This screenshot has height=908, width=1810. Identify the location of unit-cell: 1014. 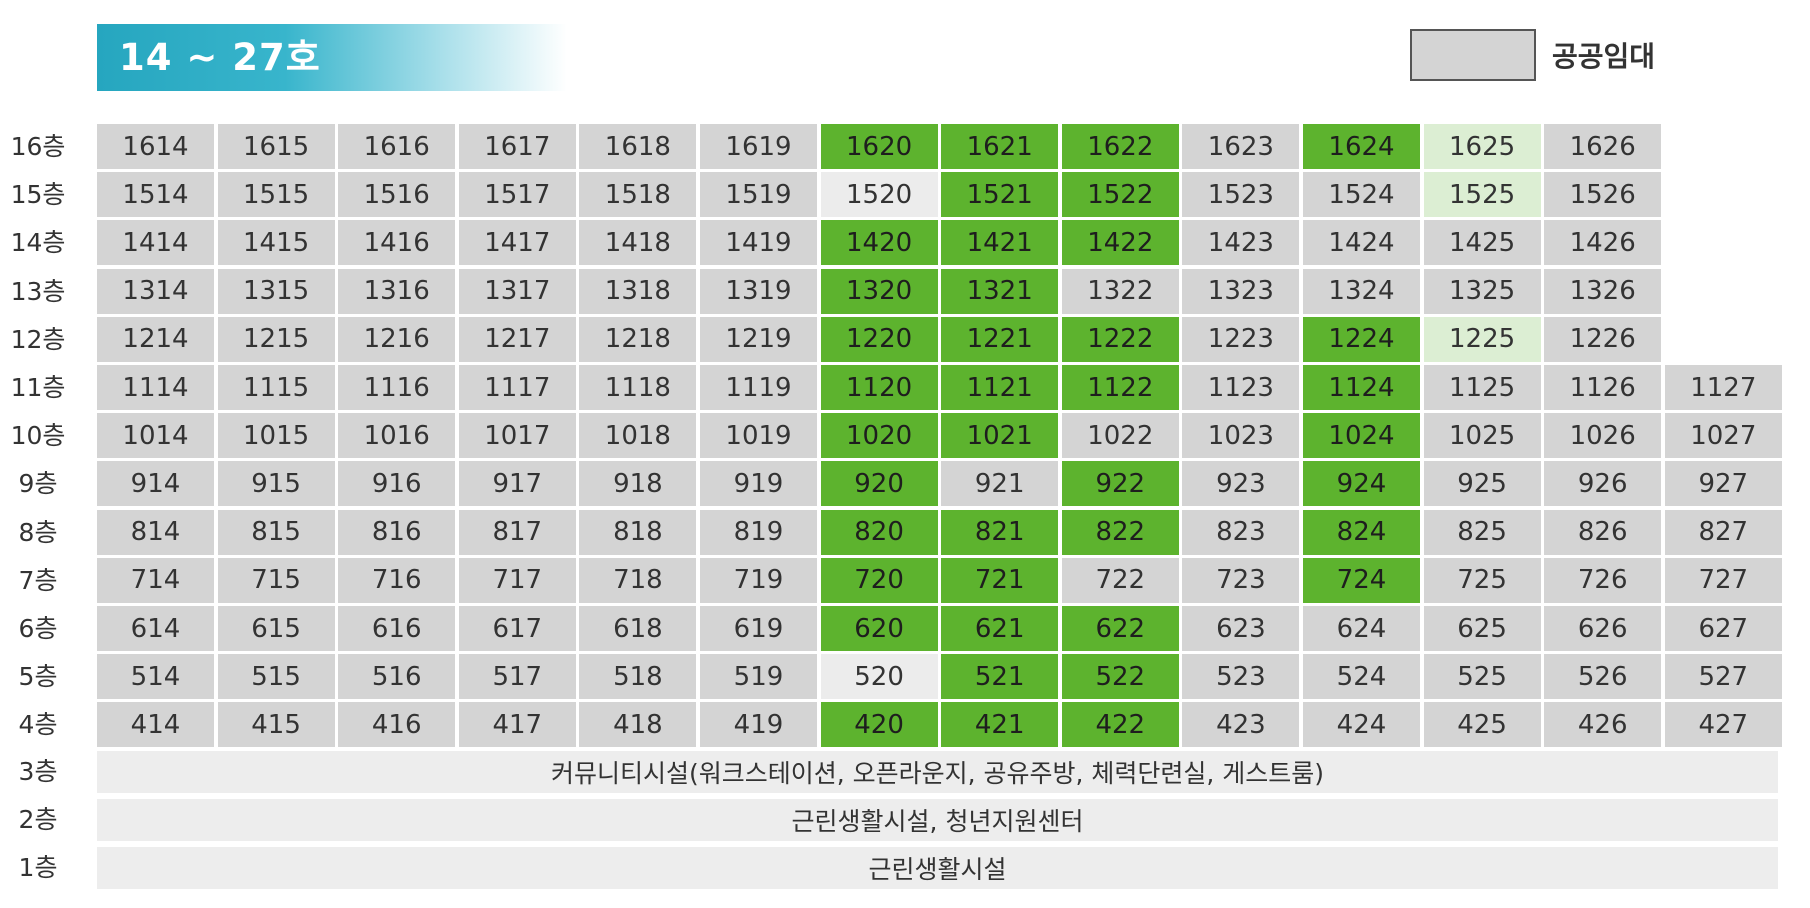
(155, 436).